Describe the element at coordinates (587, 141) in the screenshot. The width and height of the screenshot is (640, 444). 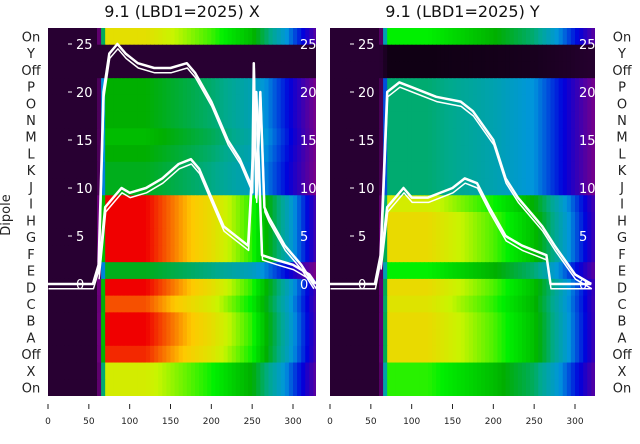
I see `inner-y-tick-label-right: 15` at that location.